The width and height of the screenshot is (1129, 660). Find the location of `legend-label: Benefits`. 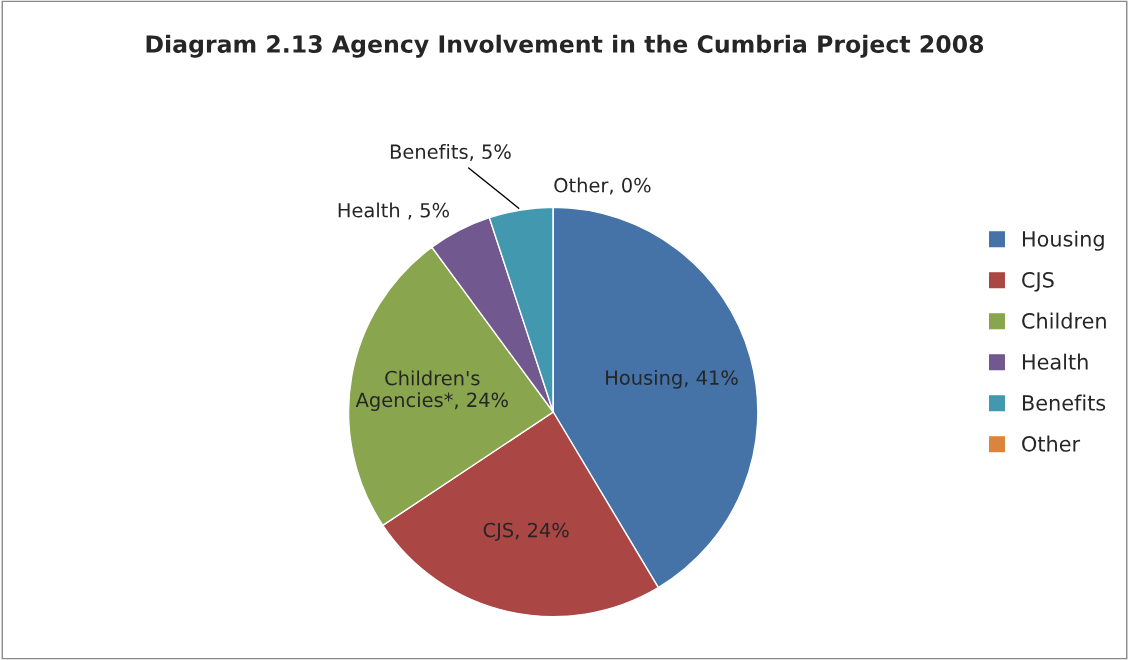

legend-label: Benefits is located at coordinates (1064, 402).